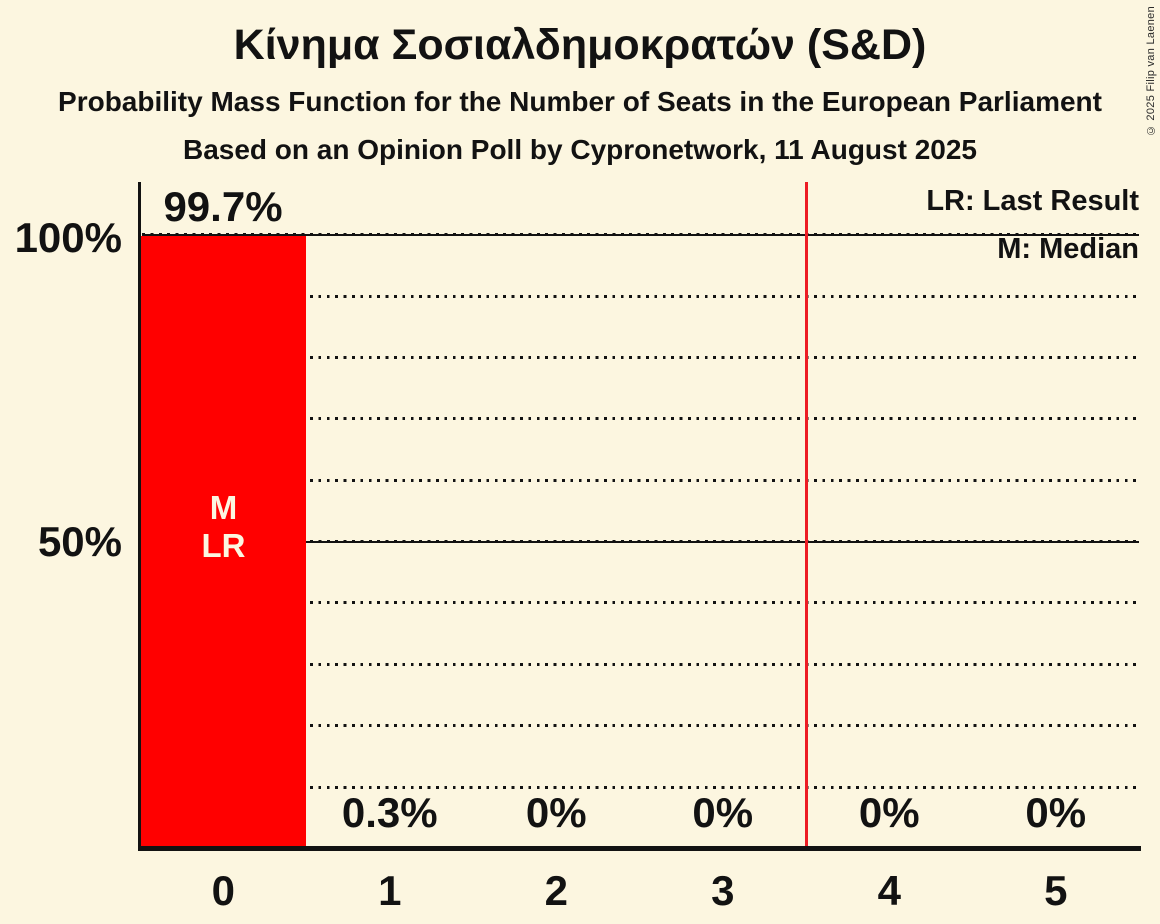  Describe the element at coordinates (1056, 890) in the screenshot. I see `x-tick-label-5: 5` at that location.